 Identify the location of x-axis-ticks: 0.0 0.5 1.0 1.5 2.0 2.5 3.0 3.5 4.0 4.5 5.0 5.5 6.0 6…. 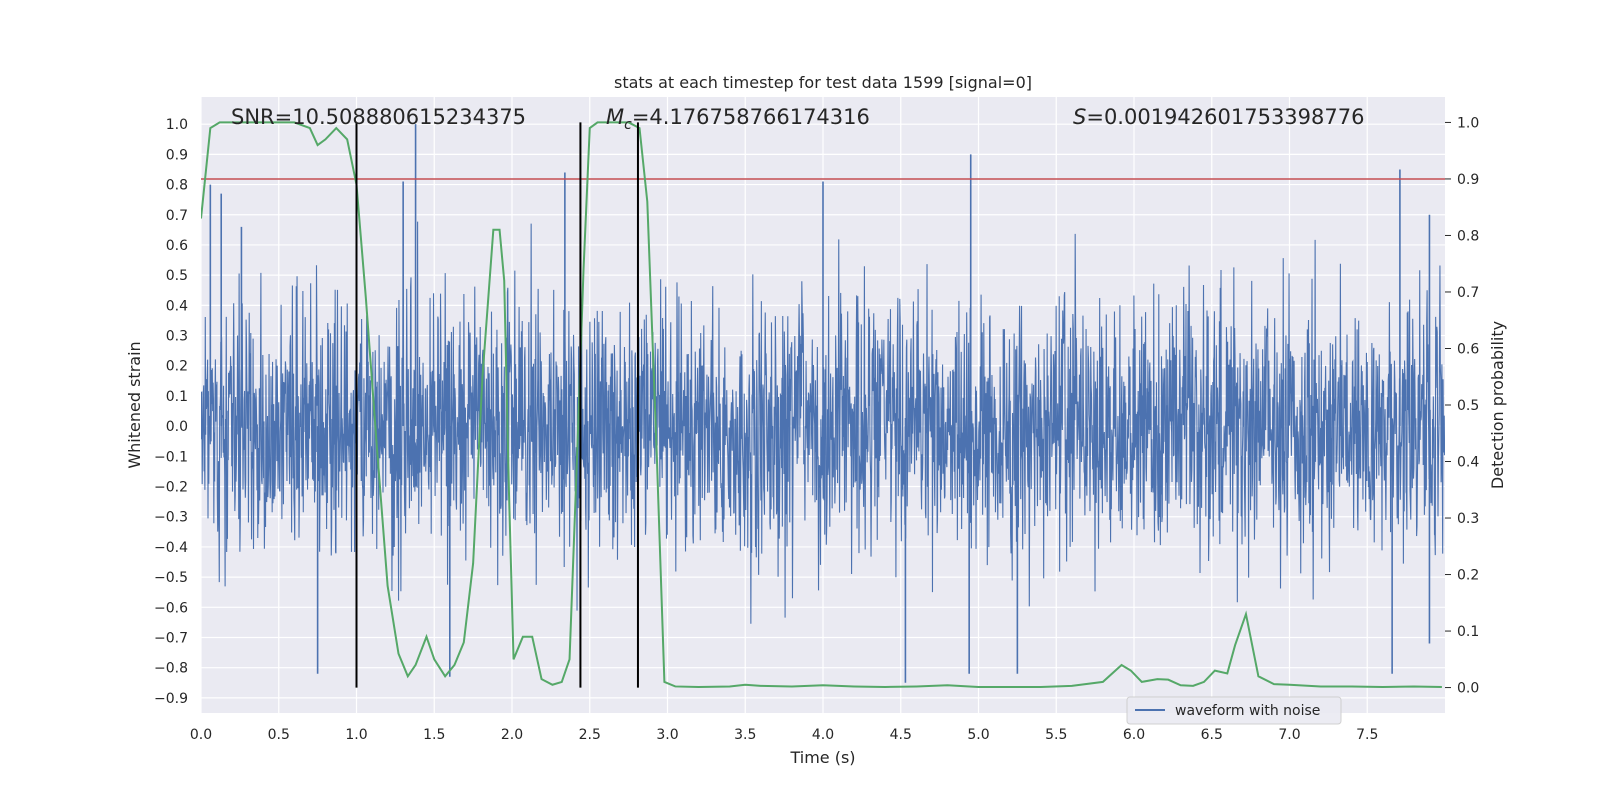
(784, 735).